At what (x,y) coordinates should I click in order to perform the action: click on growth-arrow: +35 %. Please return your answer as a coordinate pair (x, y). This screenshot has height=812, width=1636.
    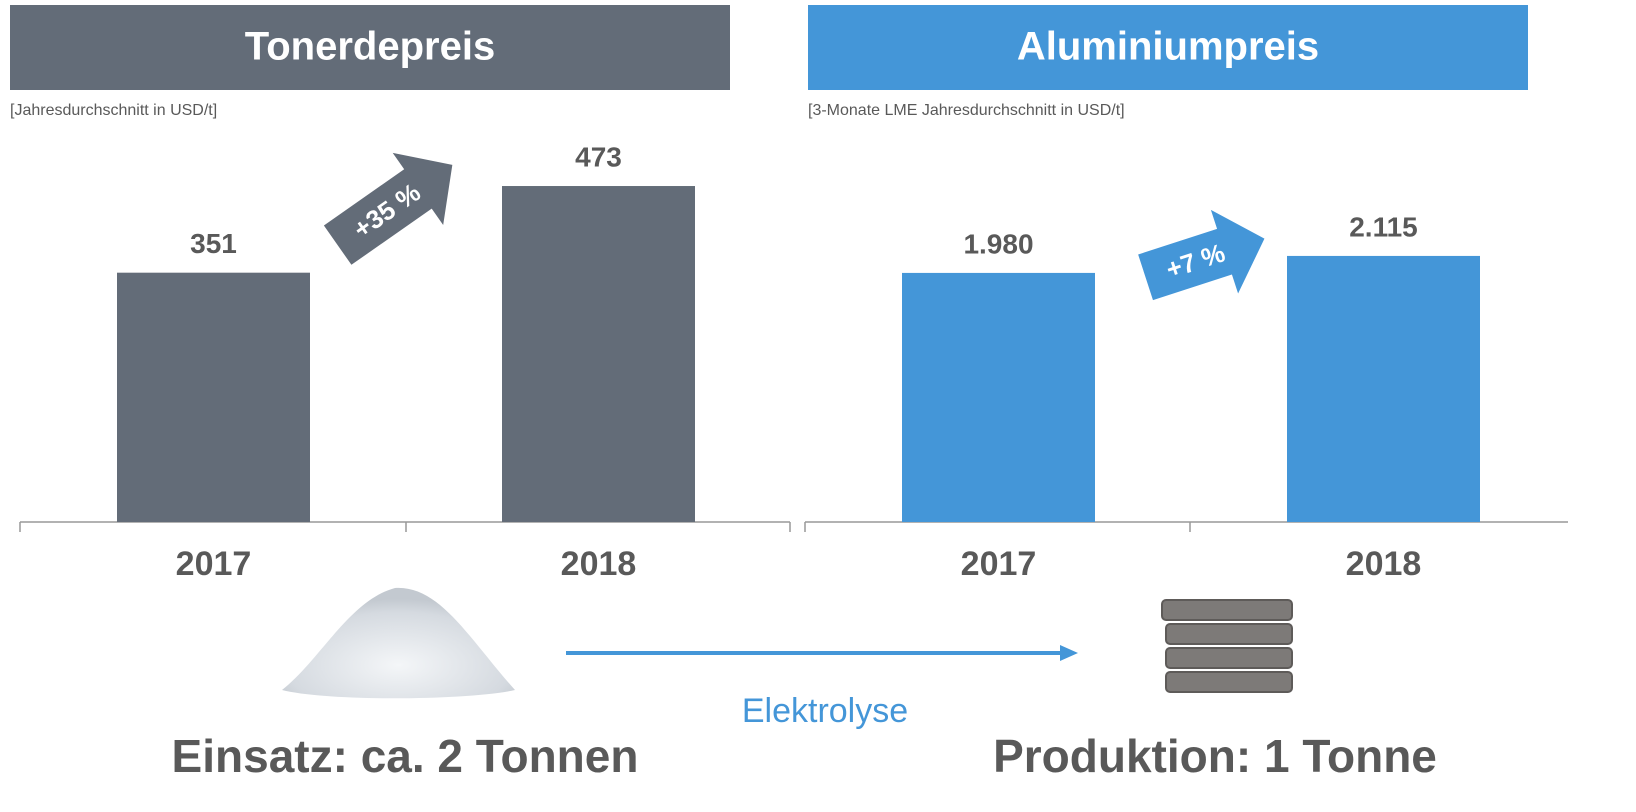
    Looking at the image, I should click on (388, 208).